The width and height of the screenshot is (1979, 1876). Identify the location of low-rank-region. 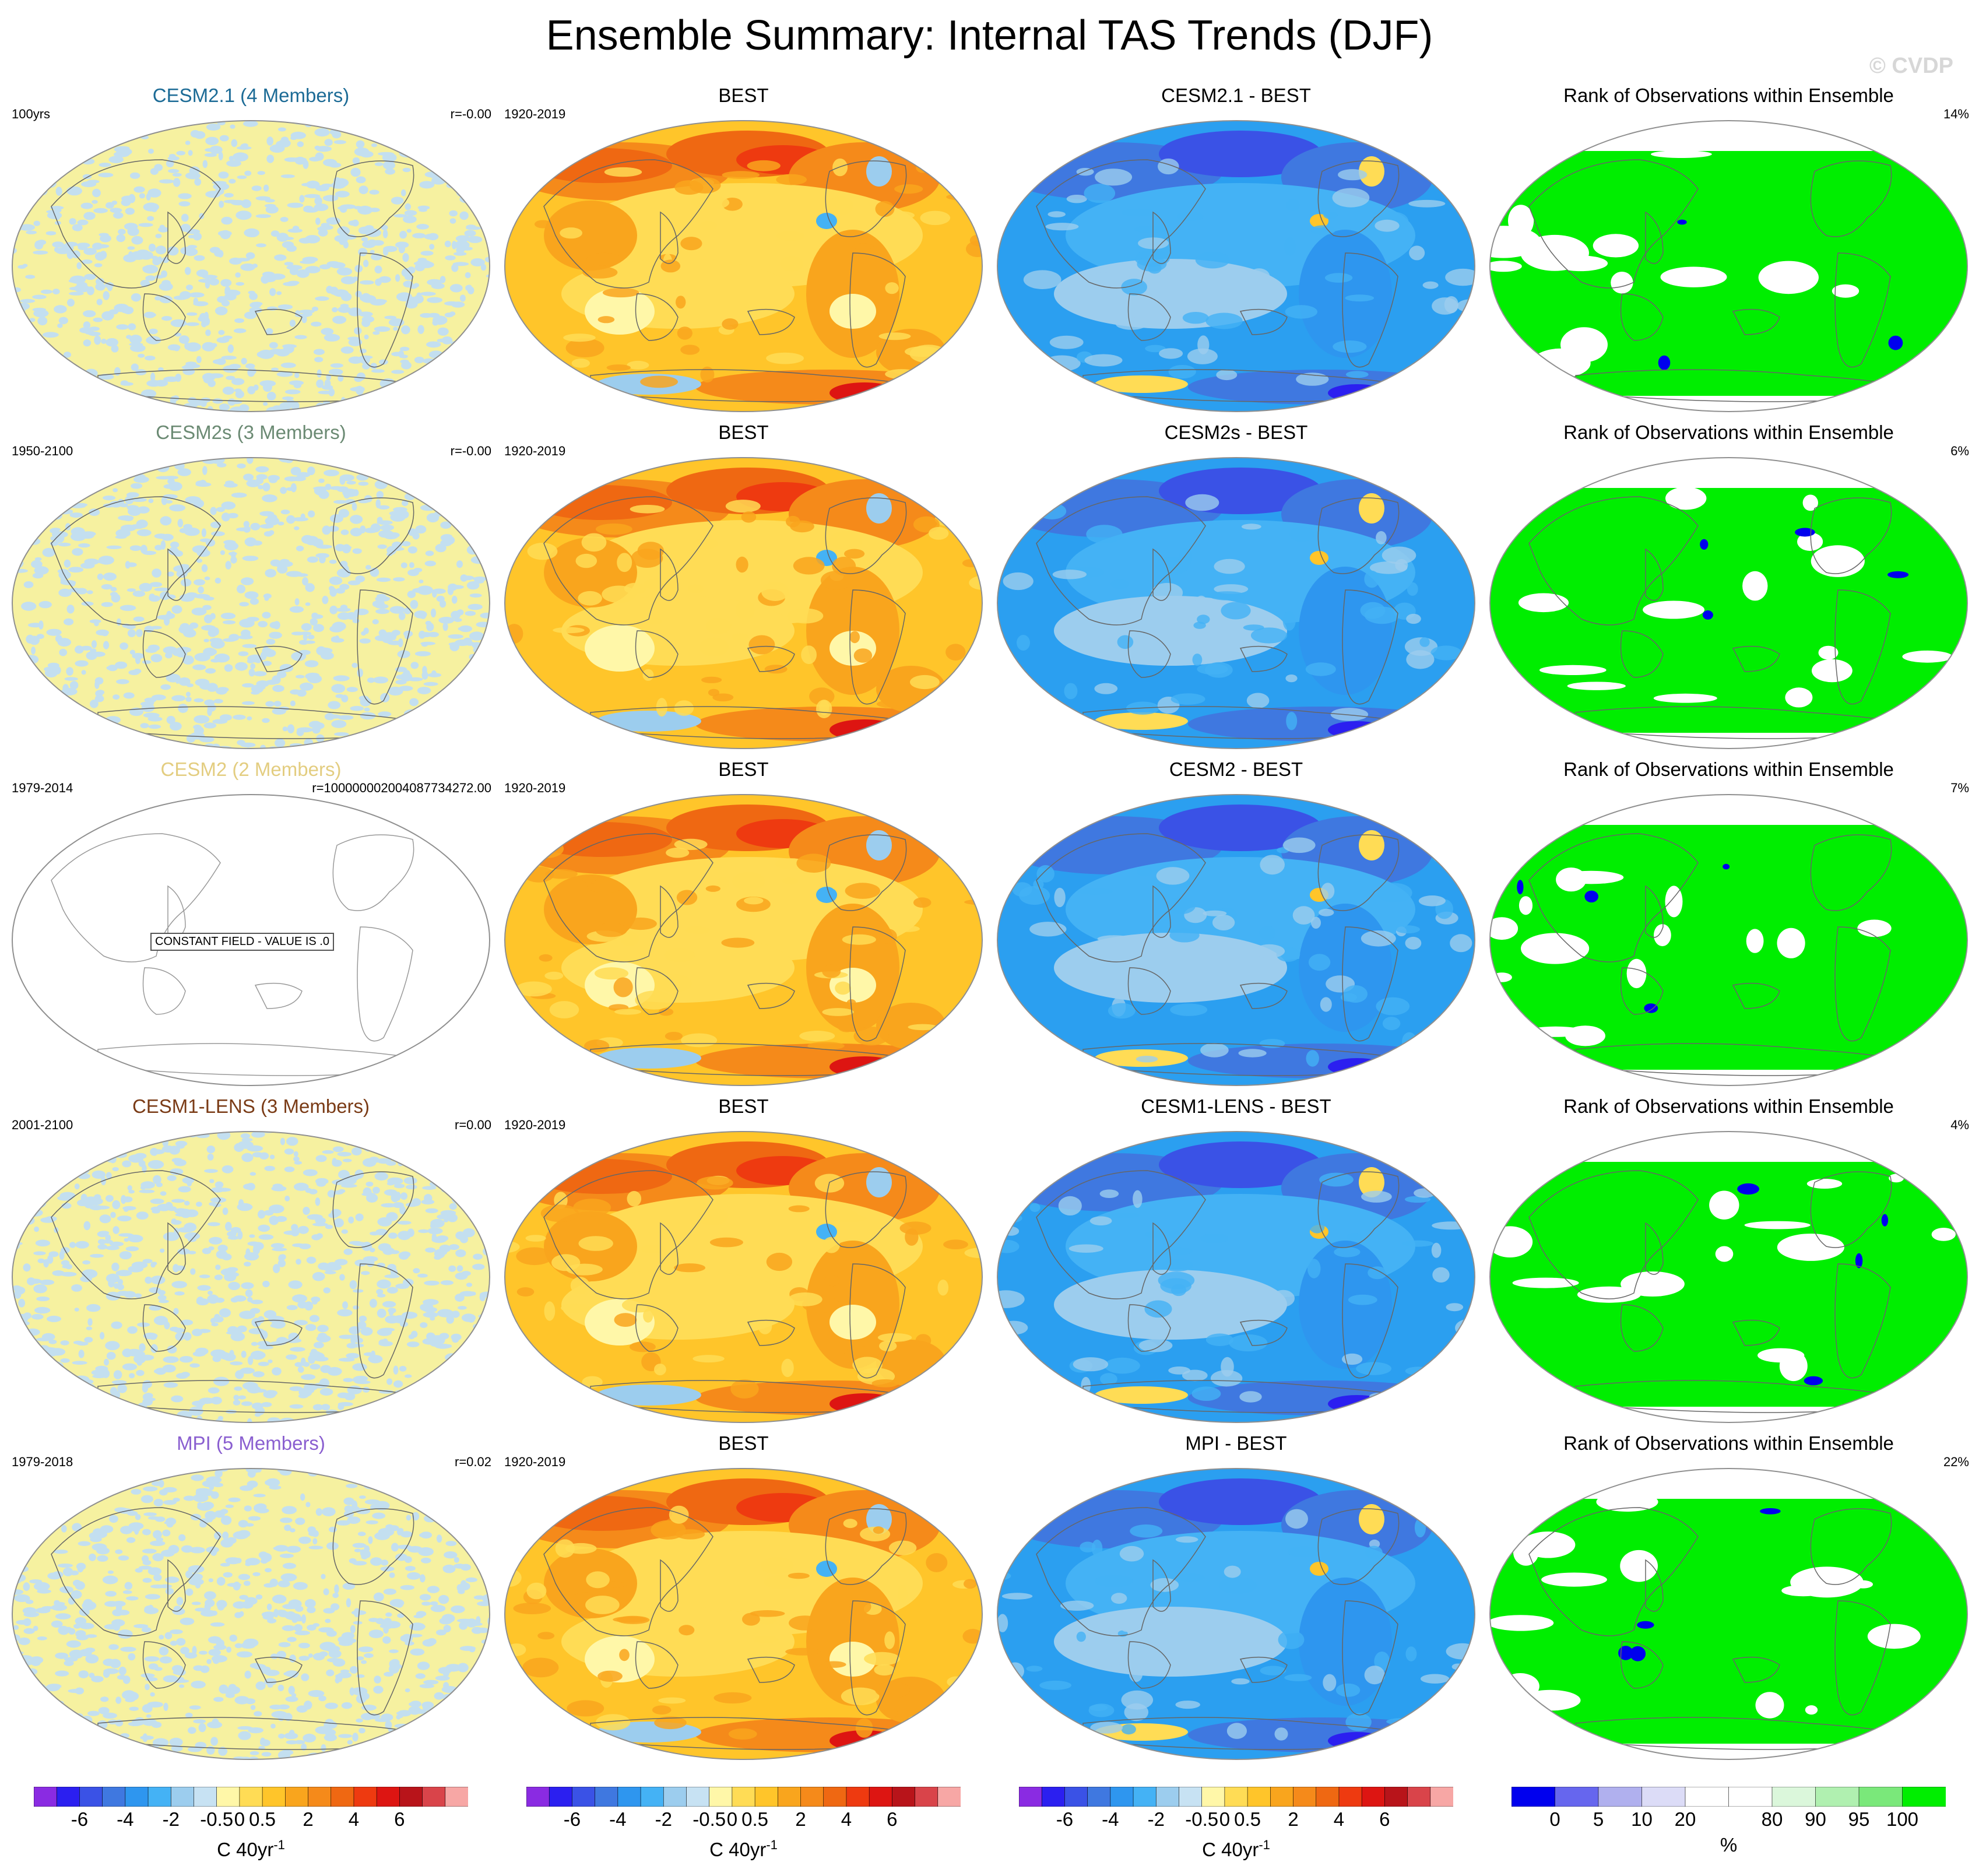
(1520, 887).